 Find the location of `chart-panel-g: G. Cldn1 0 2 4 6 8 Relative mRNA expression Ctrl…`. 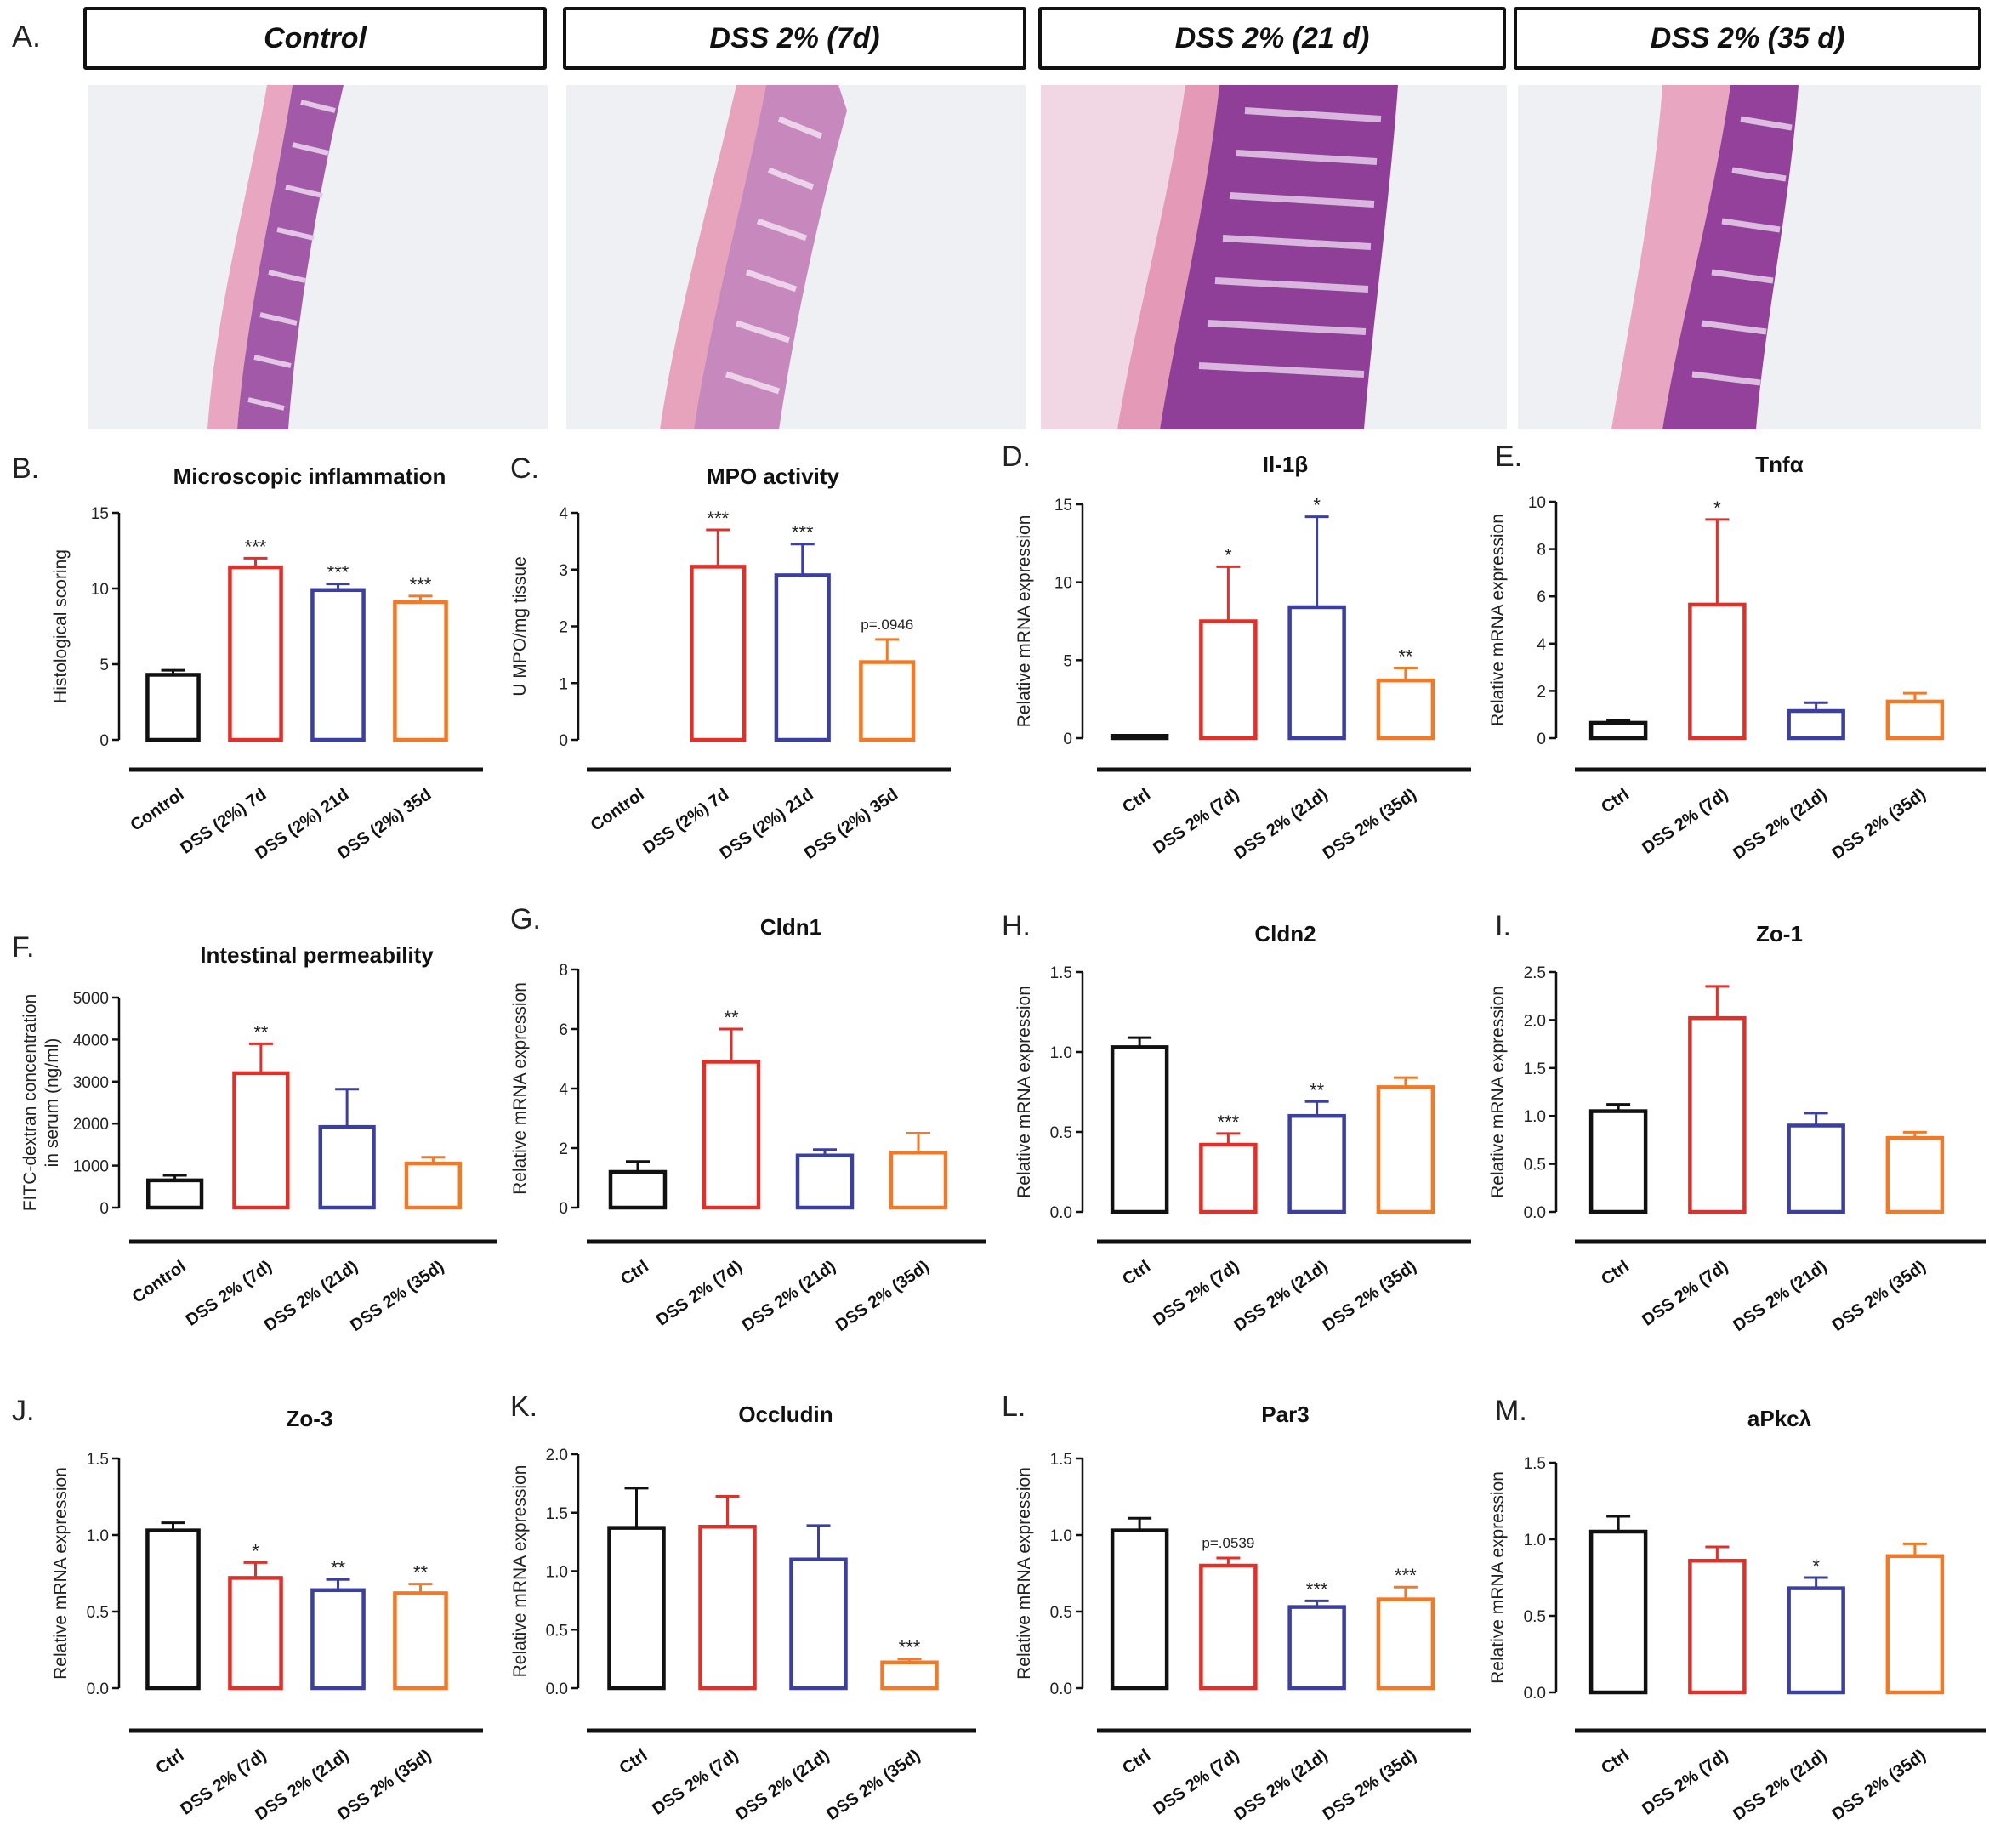

chart-panel-g: G. Cldn1 0 2 4 6 8 Relative mRNA expression Ctrl… is located at coordinates (748, 1119).